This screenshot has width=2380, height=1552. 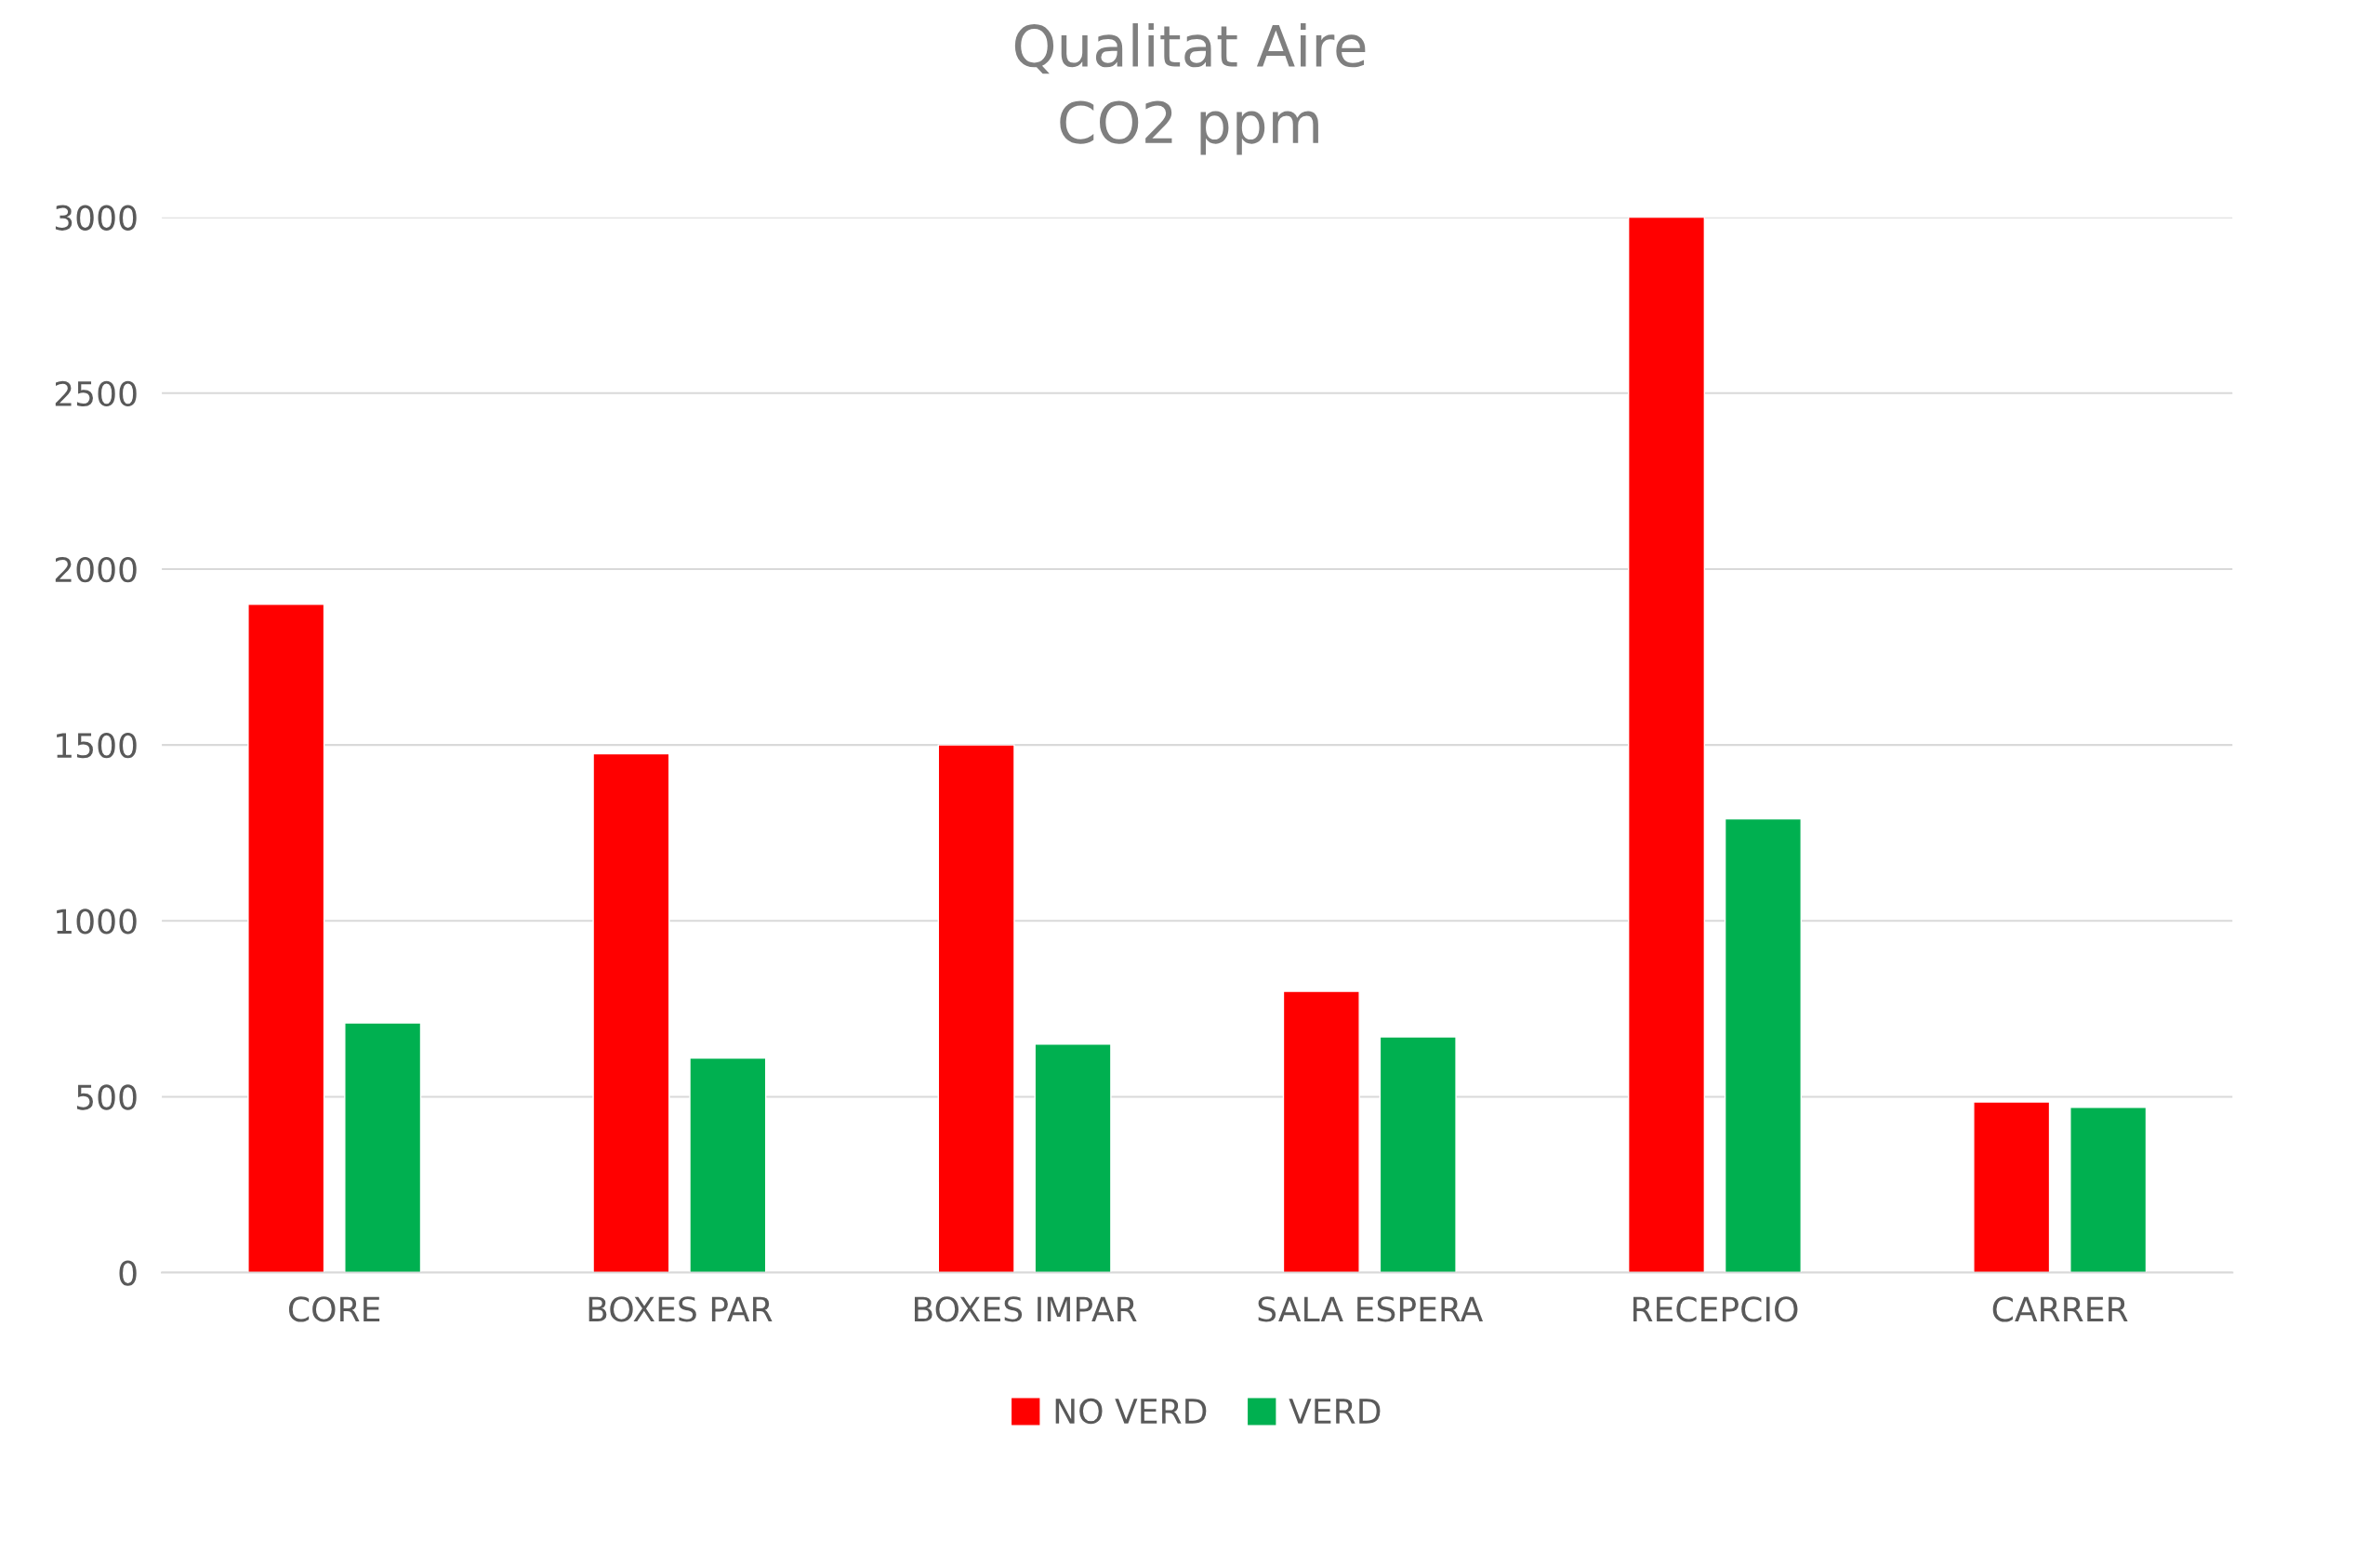 What do you see at coordinates (1715, 1309) in the screenshot?
I see `x-tick-label: RECEPCIO` at bounding box center [1715, 1309].